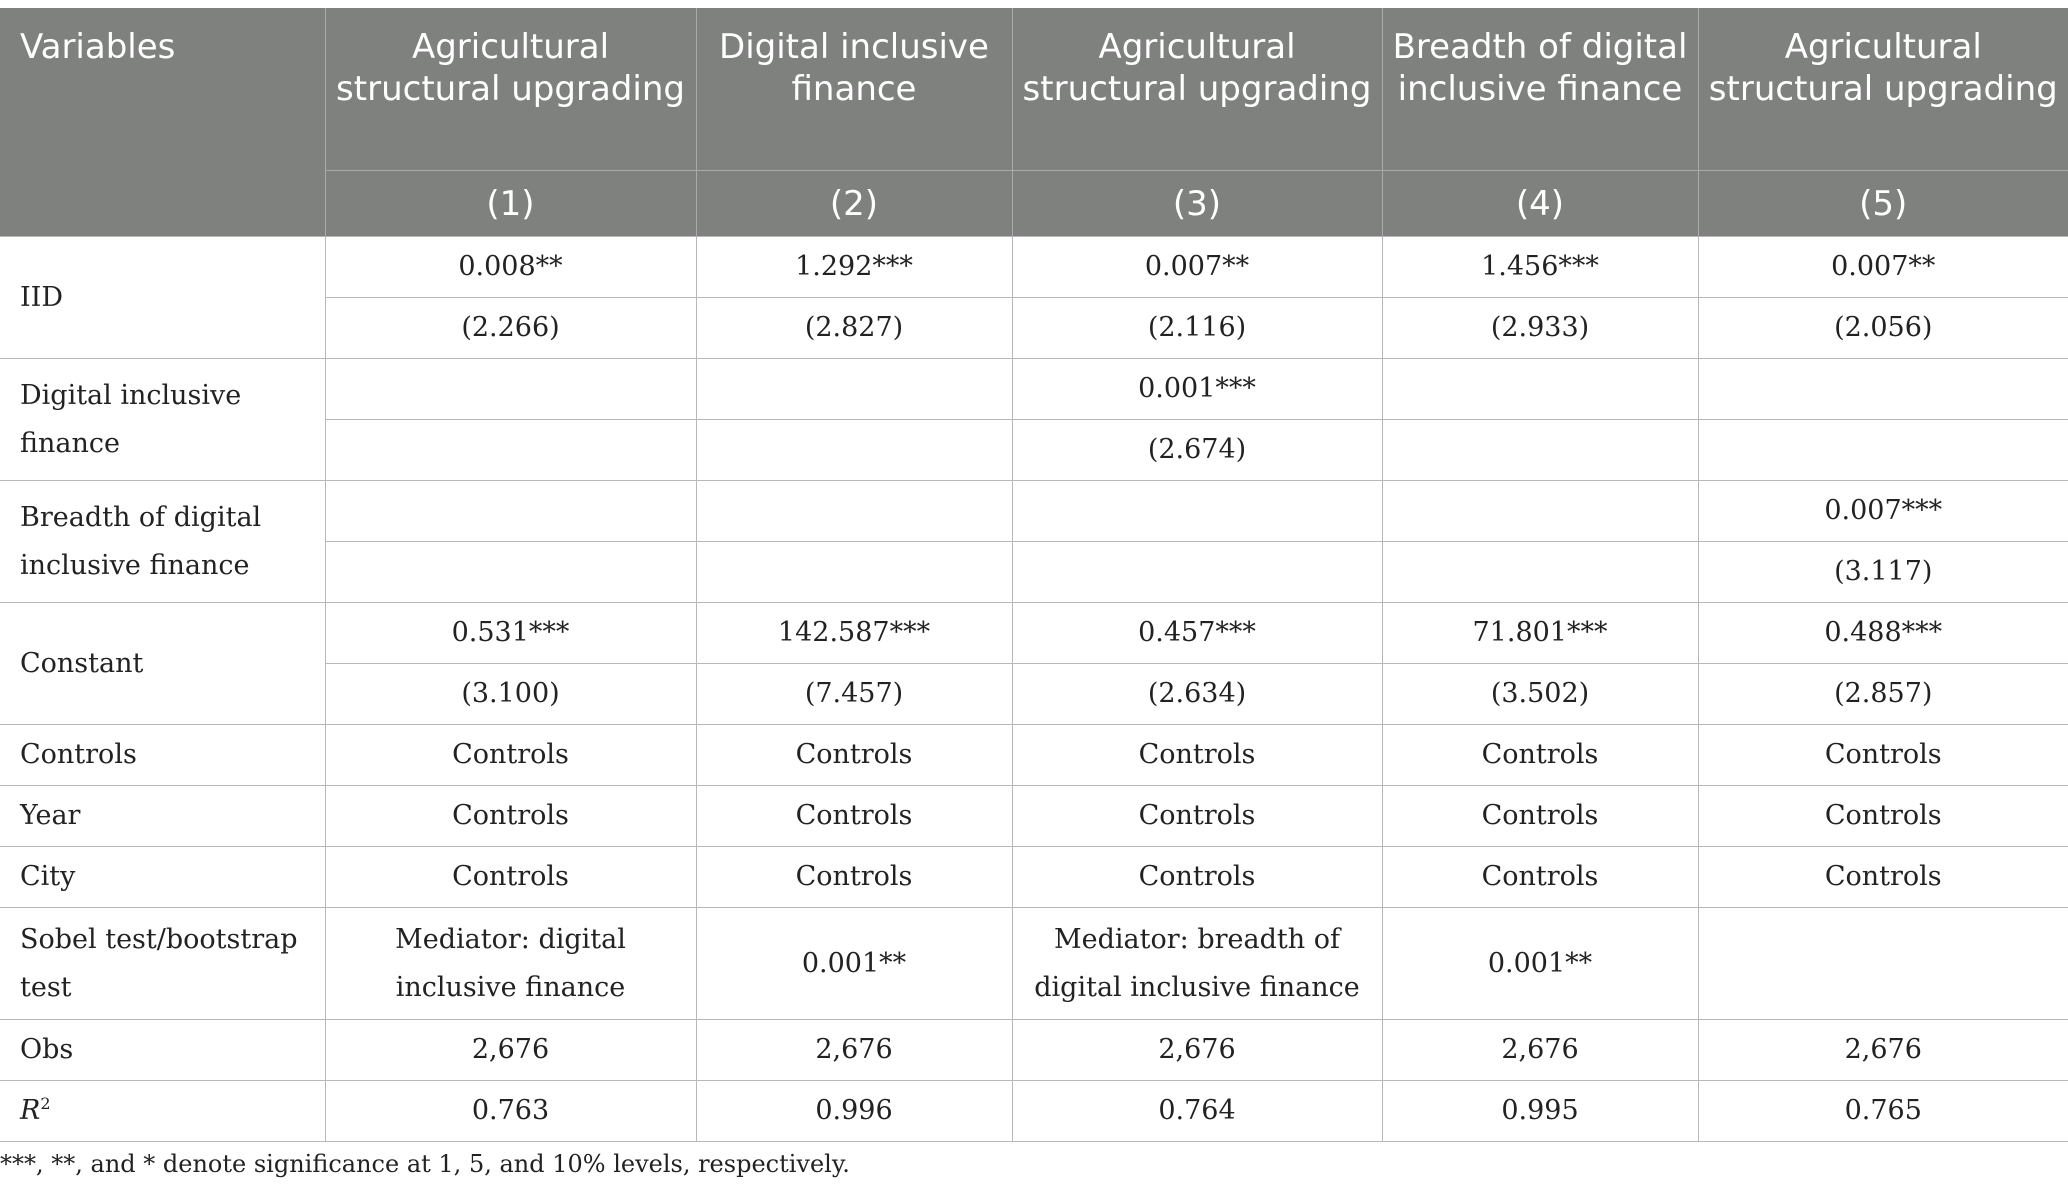 The height and width of the screenshot is (1199, 2068). Describe the element at coordinates (1540, 816) in the screenshot. I see `cell-year-4: Controls` at that location.